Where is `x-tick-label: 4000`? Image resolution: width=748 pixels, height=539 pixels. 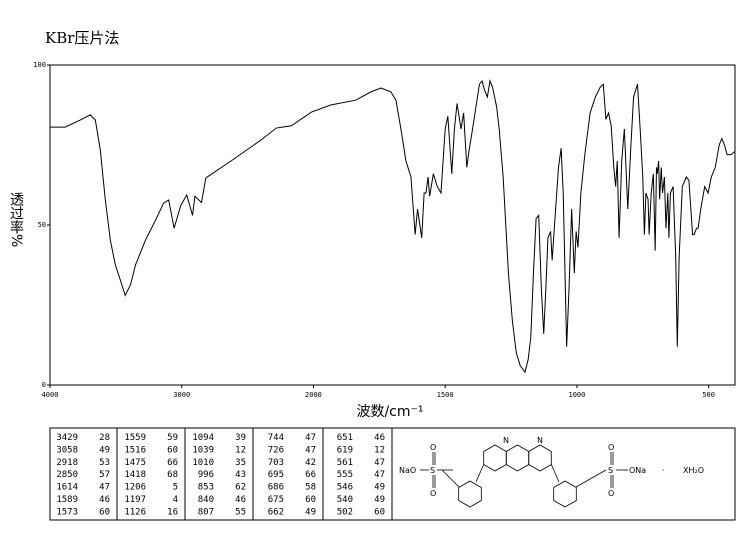
x-tick-label: 4000 is located at coordinates (50, 395).